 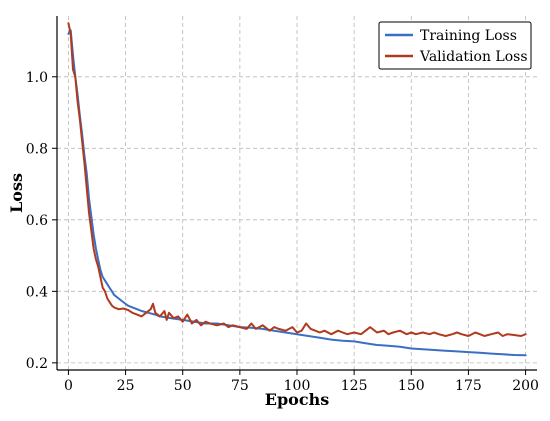 I want to click on legend-box, so click(x=455, y=45).